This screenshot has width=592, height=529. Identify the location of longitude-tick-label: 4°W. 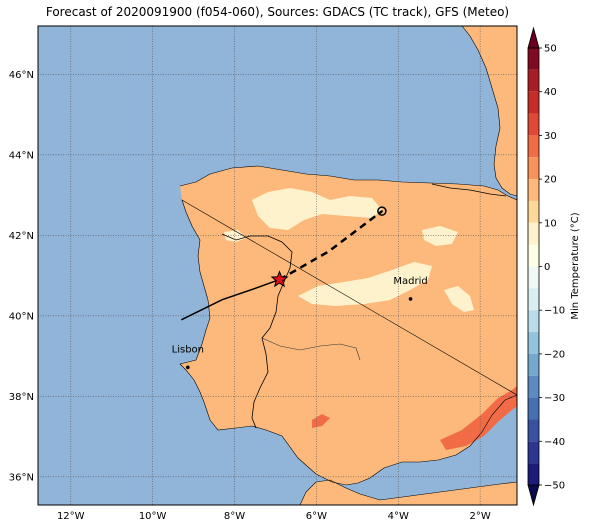
(398, 516).